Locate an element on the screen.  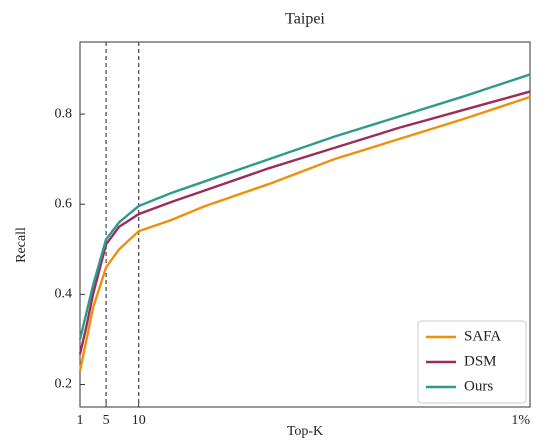
x-tick-label: 1% is located at coordinates (520, 420).